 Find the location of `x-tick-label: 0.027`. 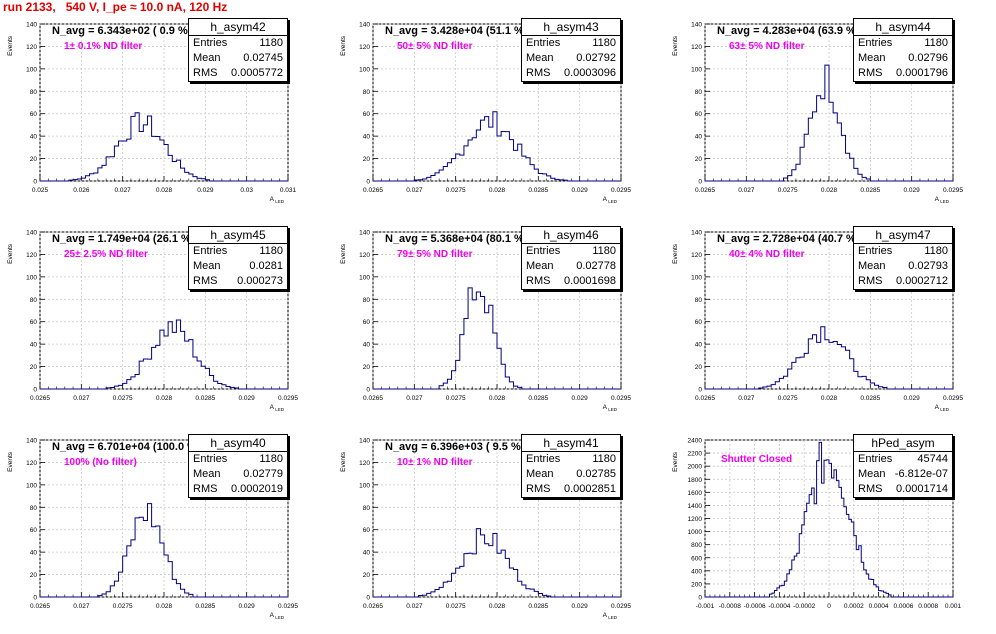

x-tick-label: 0.027 is located at coordinates (123, 190).